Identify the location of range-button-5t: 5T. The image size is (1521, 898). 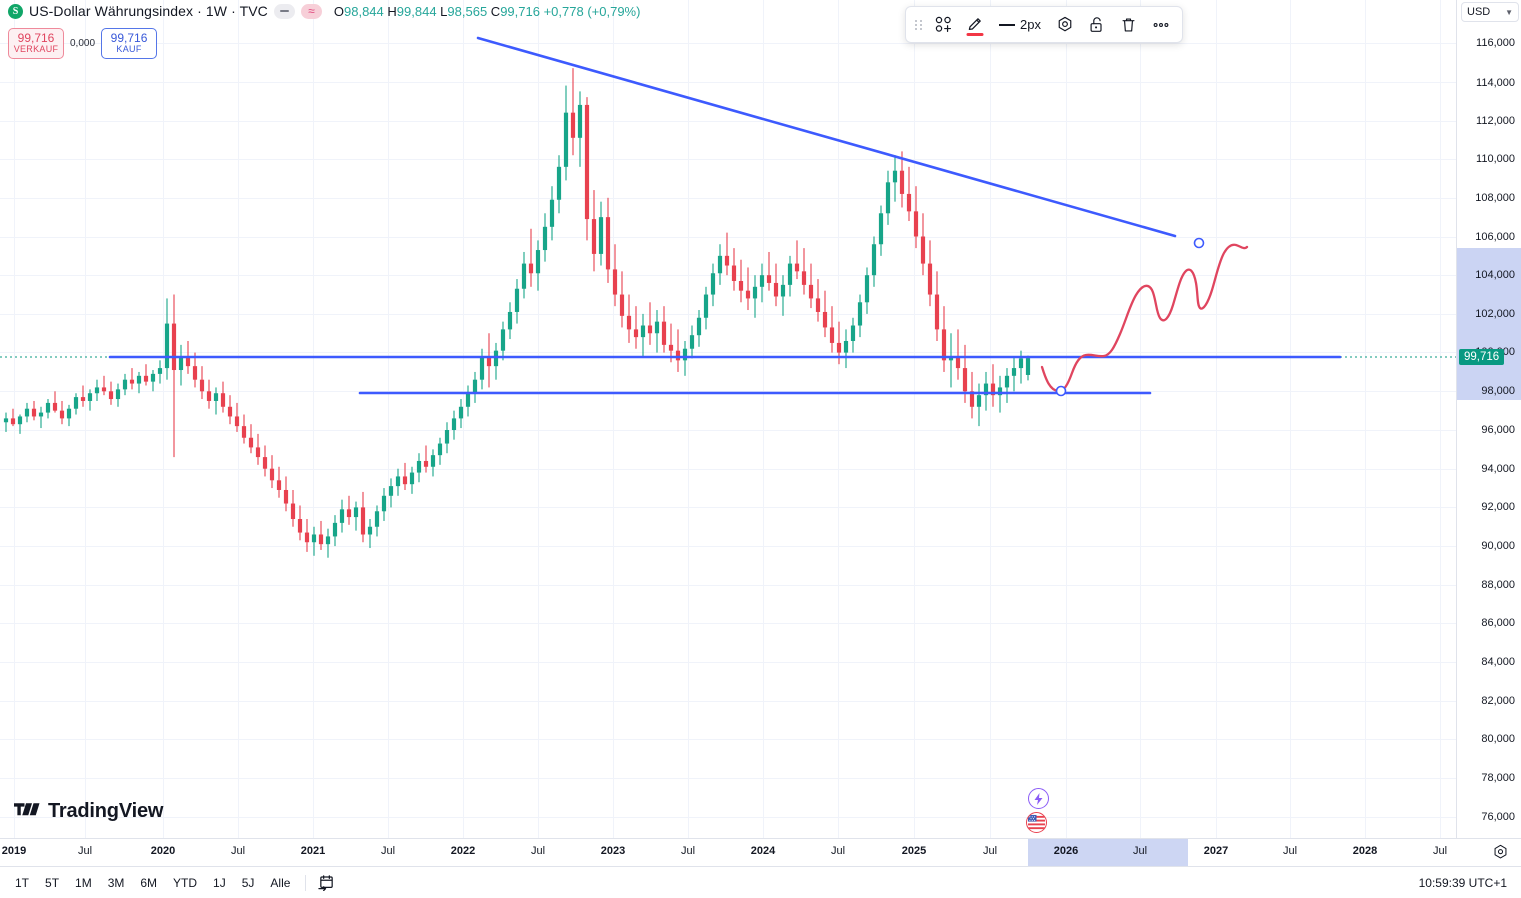
(52, 882).